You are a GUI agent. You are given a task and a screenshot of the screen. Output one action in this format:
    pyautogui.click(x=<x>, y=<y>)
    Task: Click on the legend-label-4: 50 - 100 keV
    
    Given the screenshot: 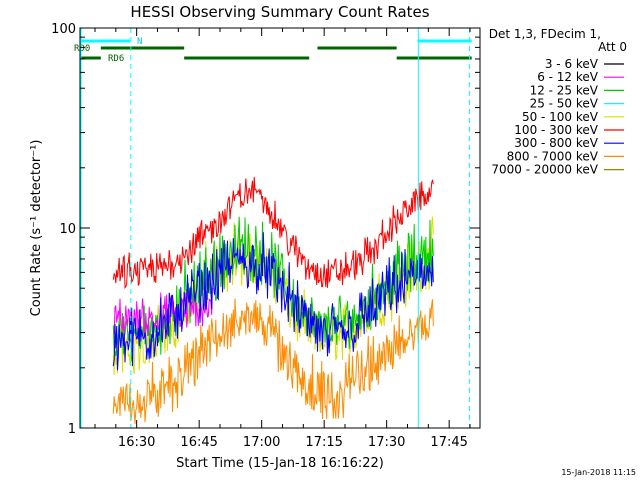 What is the action you would take?
    pyautogui.click(x=560, y=117)
    